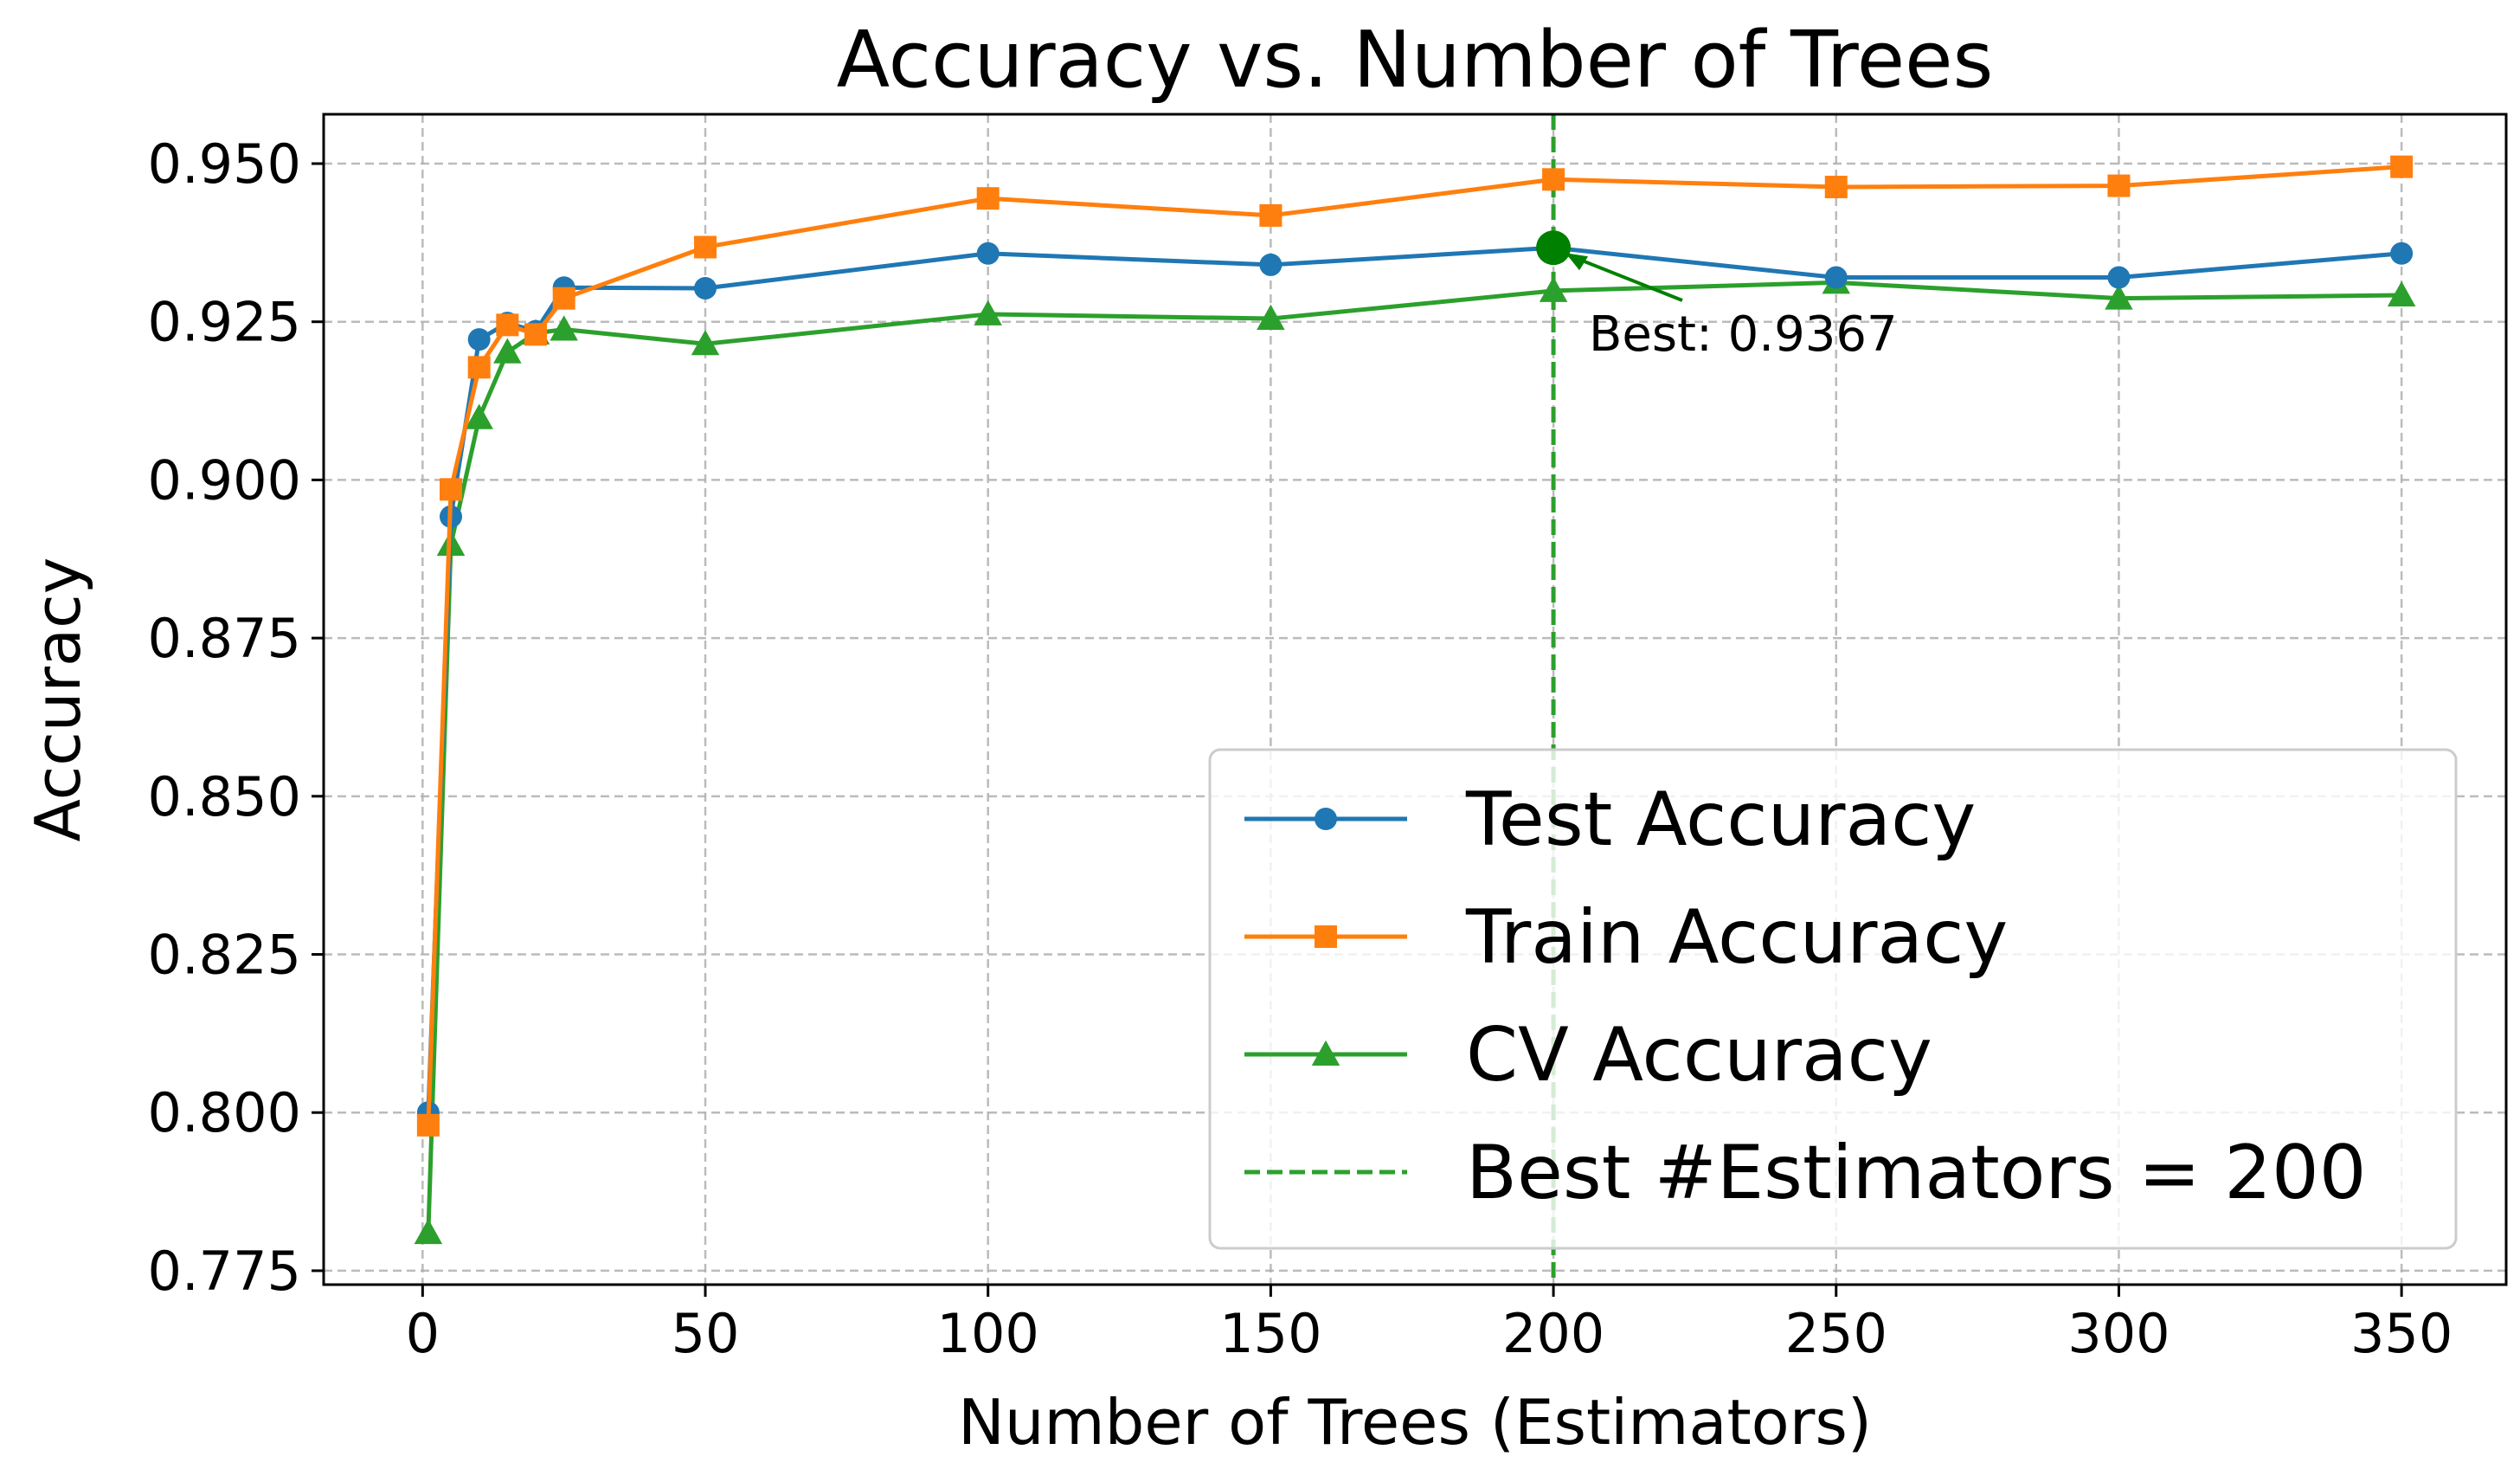  Describe the element at coordinates (1624, 277) in the screenshot. I see `annotation-arrow` at that location.